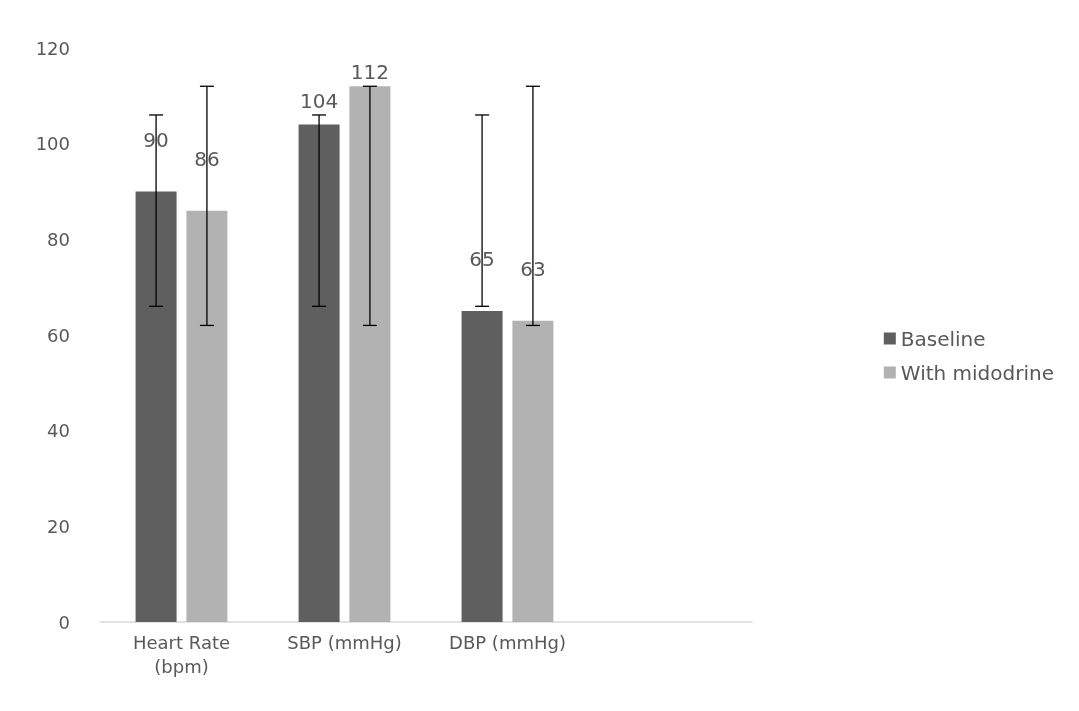 The height and width of the screenshot is (711, 1079). I want to click on data-label: 104, so click(319, 100).